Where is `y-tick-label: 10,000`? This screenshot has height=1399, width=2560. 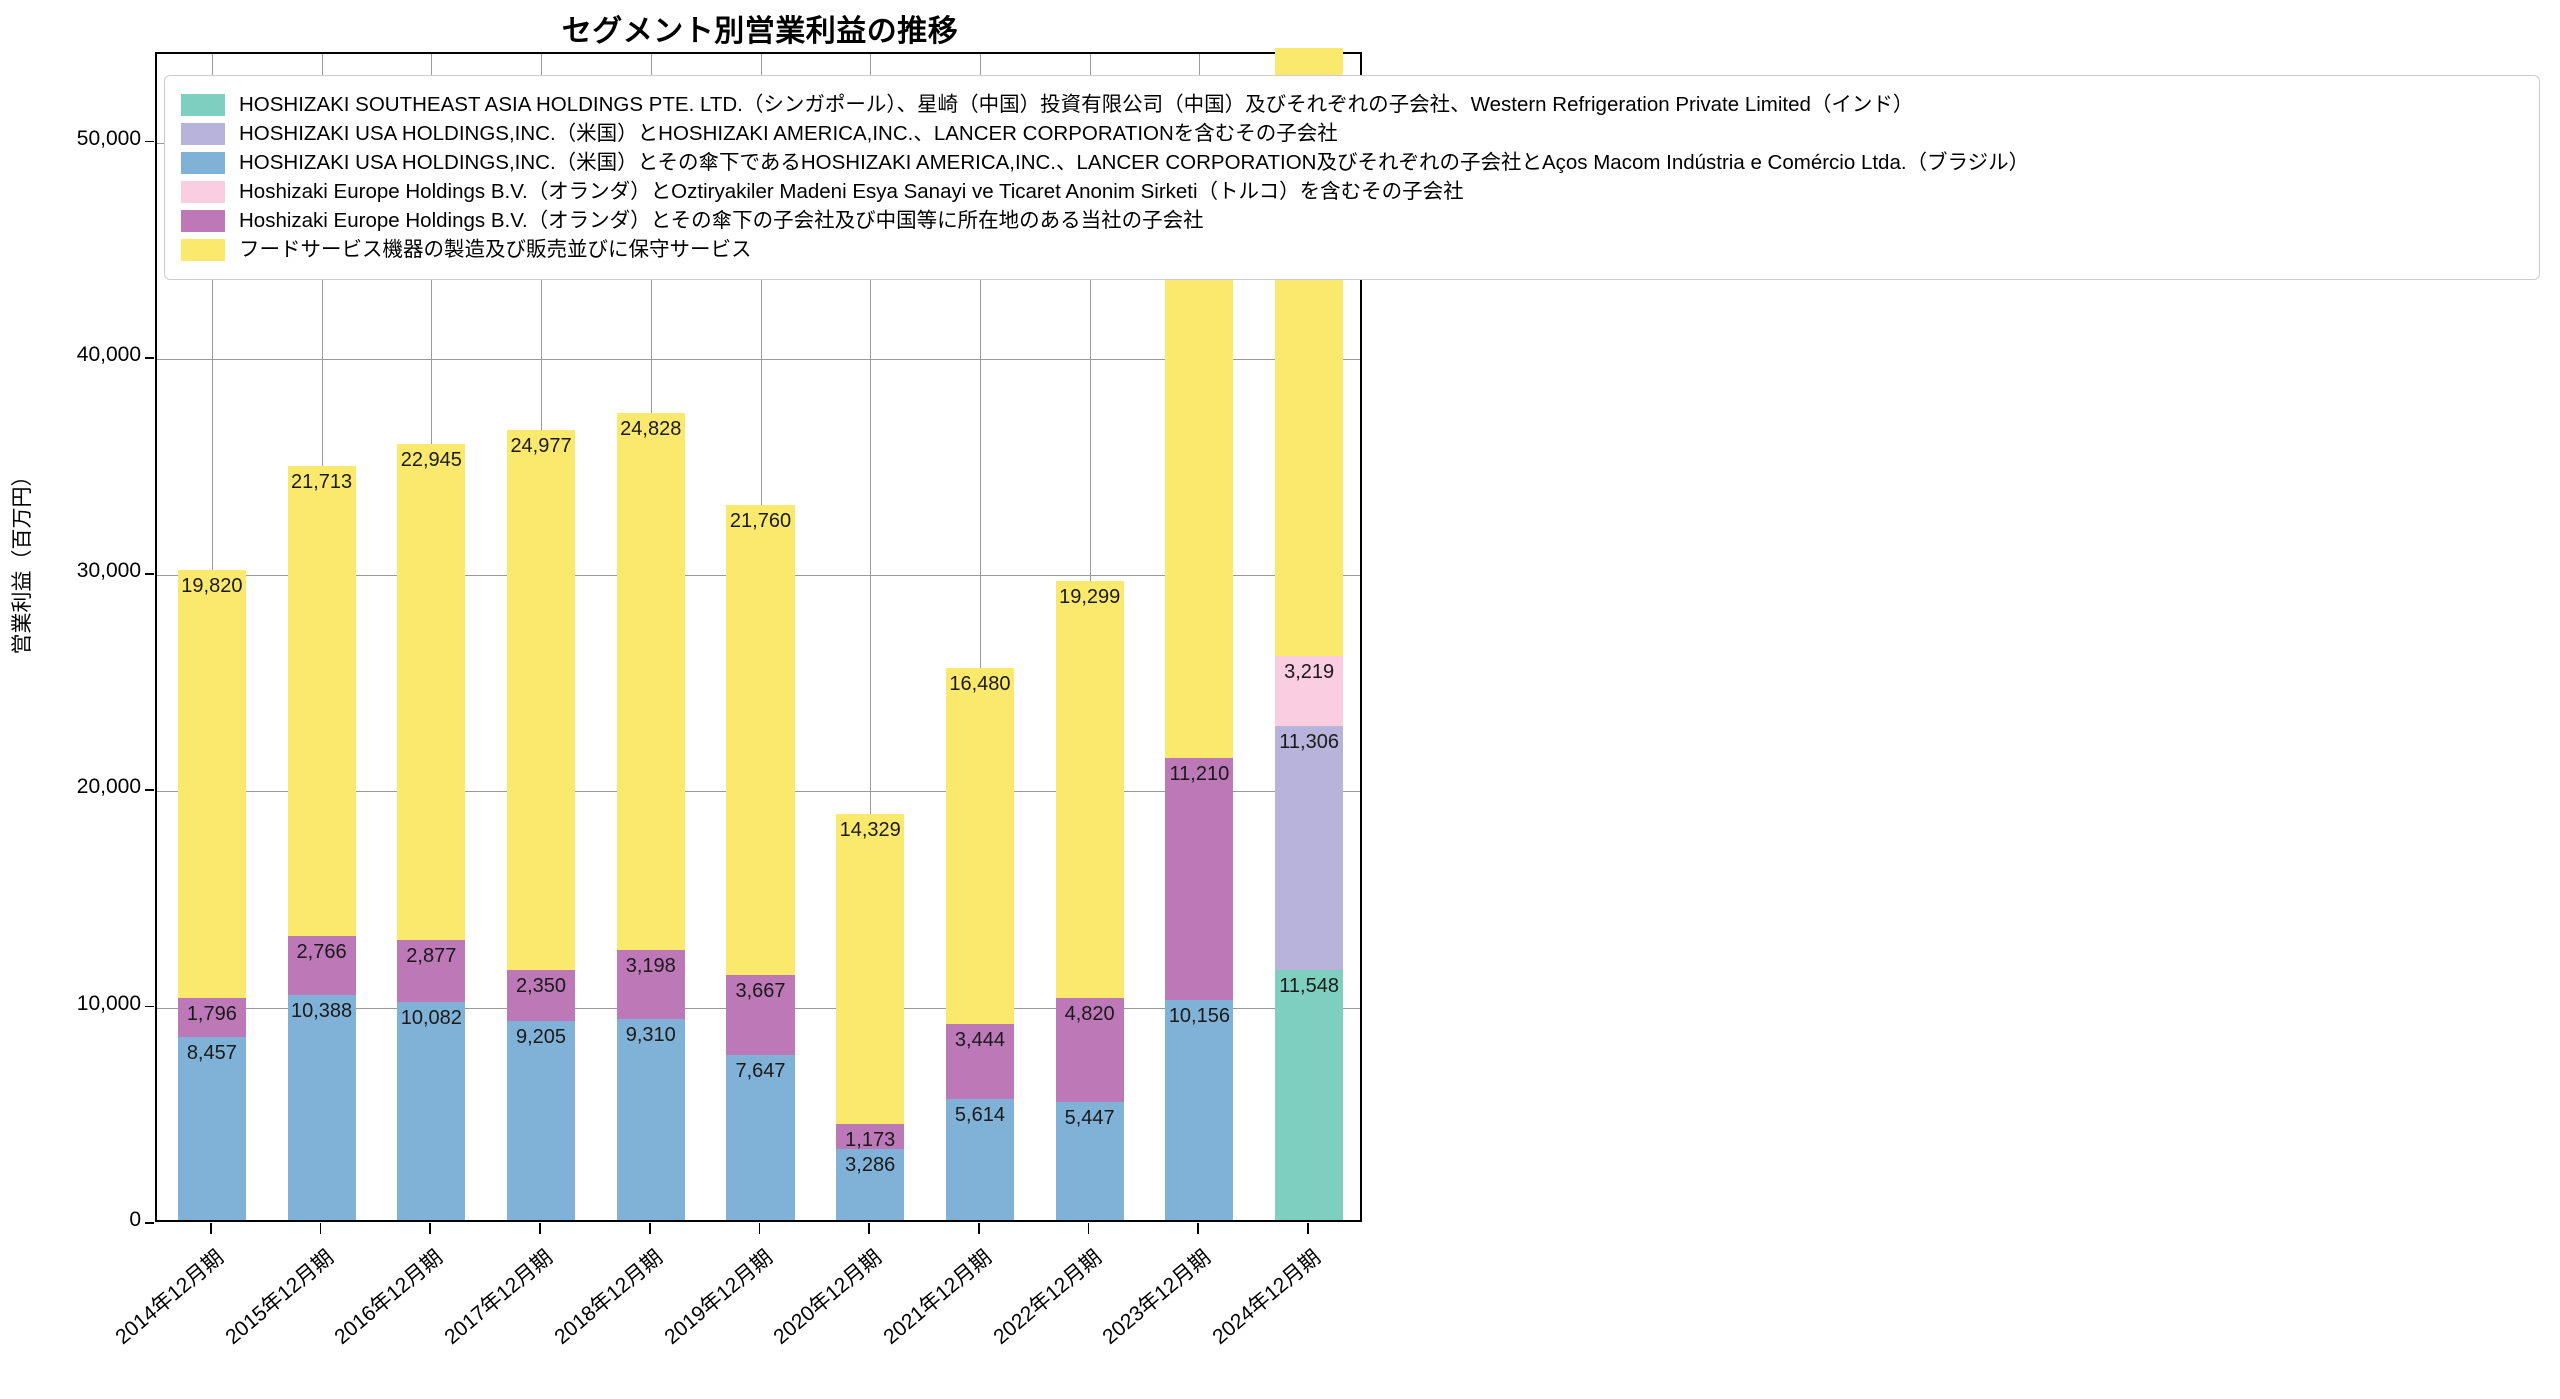 y-tick-label: 10,000 is located at coordinates (108, 1003).